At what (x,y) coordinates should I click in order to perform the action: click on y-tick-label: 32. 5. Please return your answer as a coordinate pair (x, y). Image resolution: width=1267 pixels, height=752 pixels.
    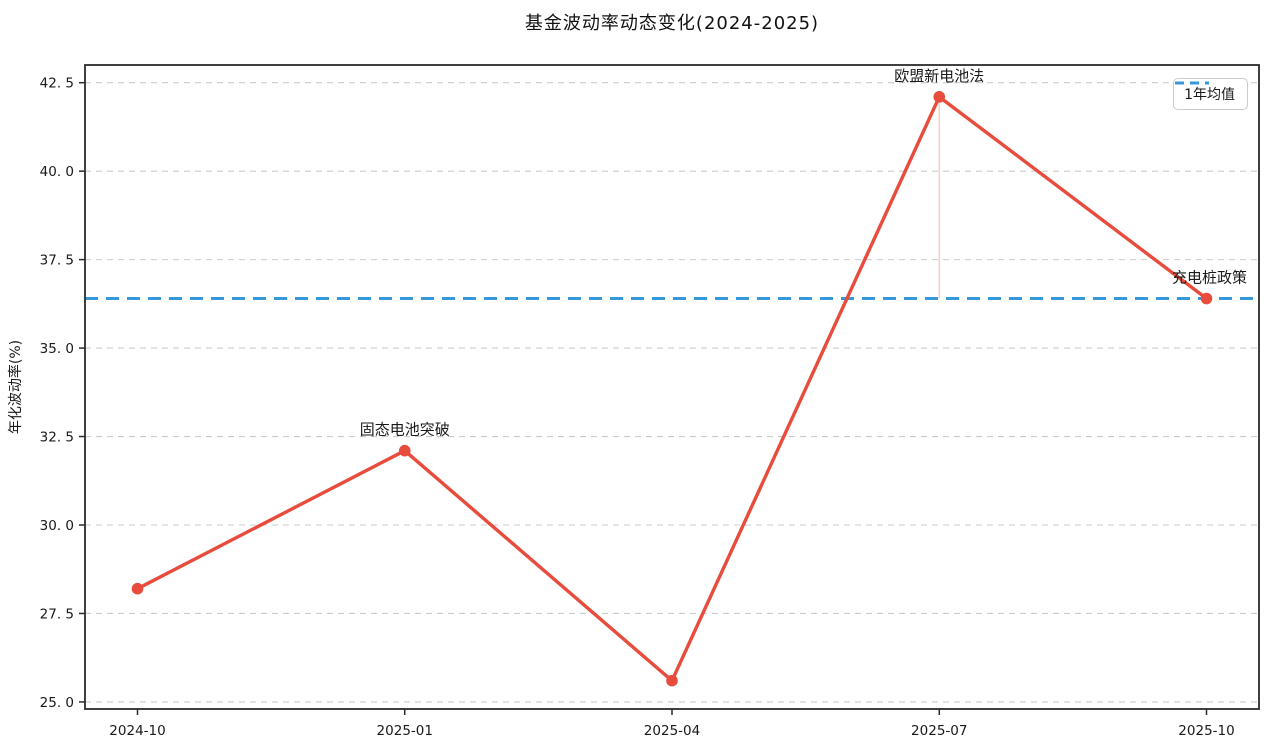
    Looking at the image, I should click on (57, 438).